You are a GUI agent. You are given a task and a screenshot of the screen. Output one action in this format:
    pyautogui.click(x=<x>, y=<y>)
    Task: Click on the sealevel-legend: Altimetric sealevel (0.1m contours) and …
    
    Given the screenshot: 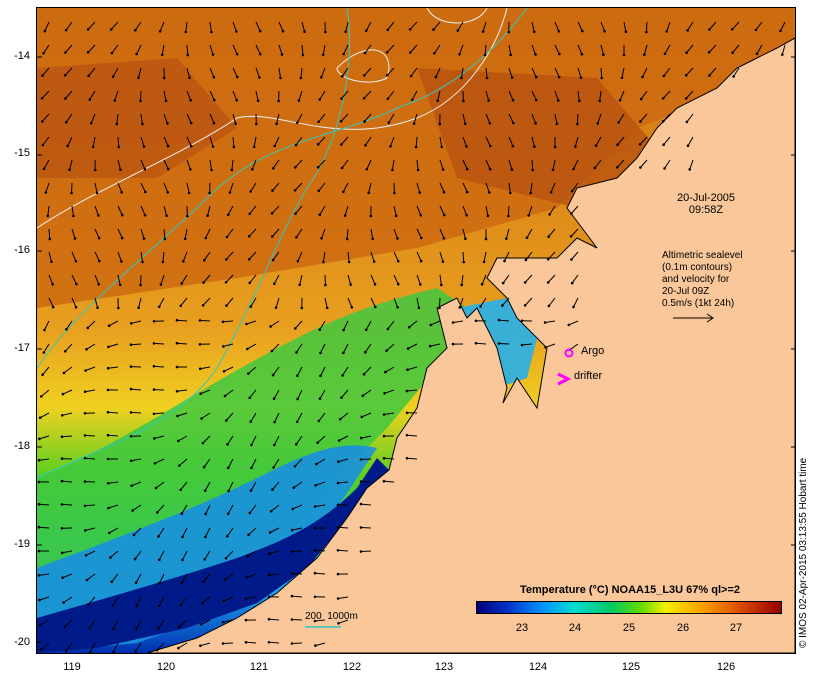 What is the action you would take?
    pyautogui.click(x=702, y=280)
    